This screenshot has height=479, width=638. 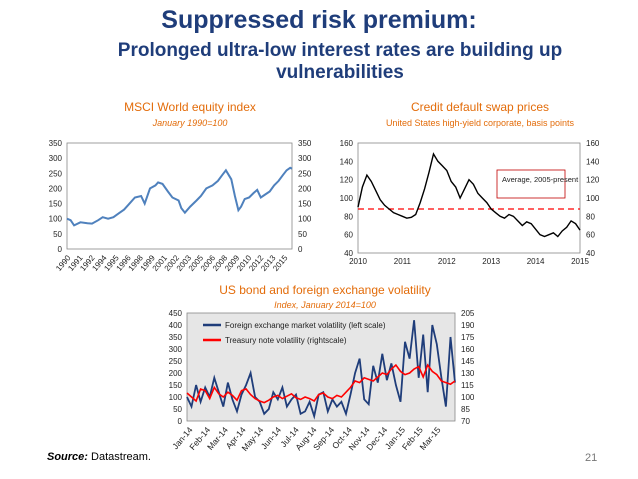 What do you see at coordinates (305, 188) in the screenshot?
I see `msci-y-tick-right: 200` at bounding box center [305, 188].